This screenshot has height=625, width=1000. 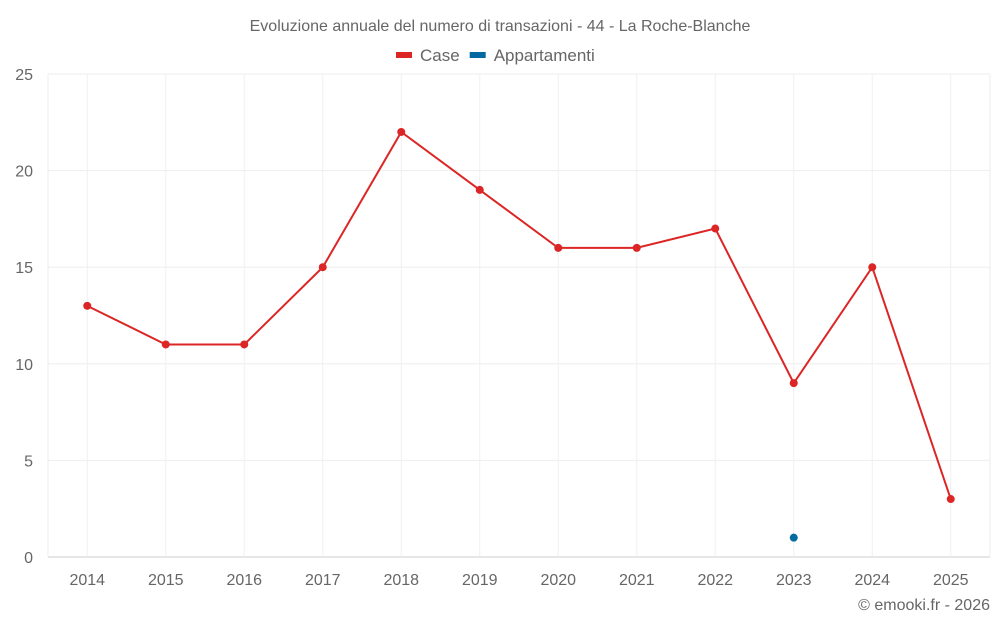 What do you see at coordinates (637, 580) in the screenshot?
I see `x-tick-label: 2021` at bounding box center [637, 580].